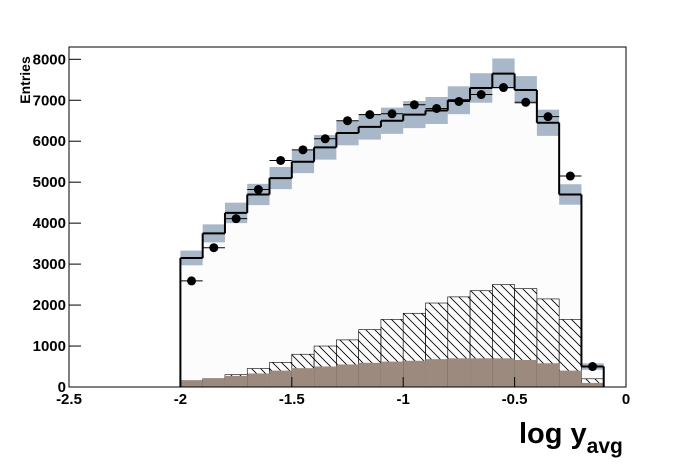 This screenshot has height=472, width=696. I want to click on x-axis-label-main: log y, so click(553, 434).